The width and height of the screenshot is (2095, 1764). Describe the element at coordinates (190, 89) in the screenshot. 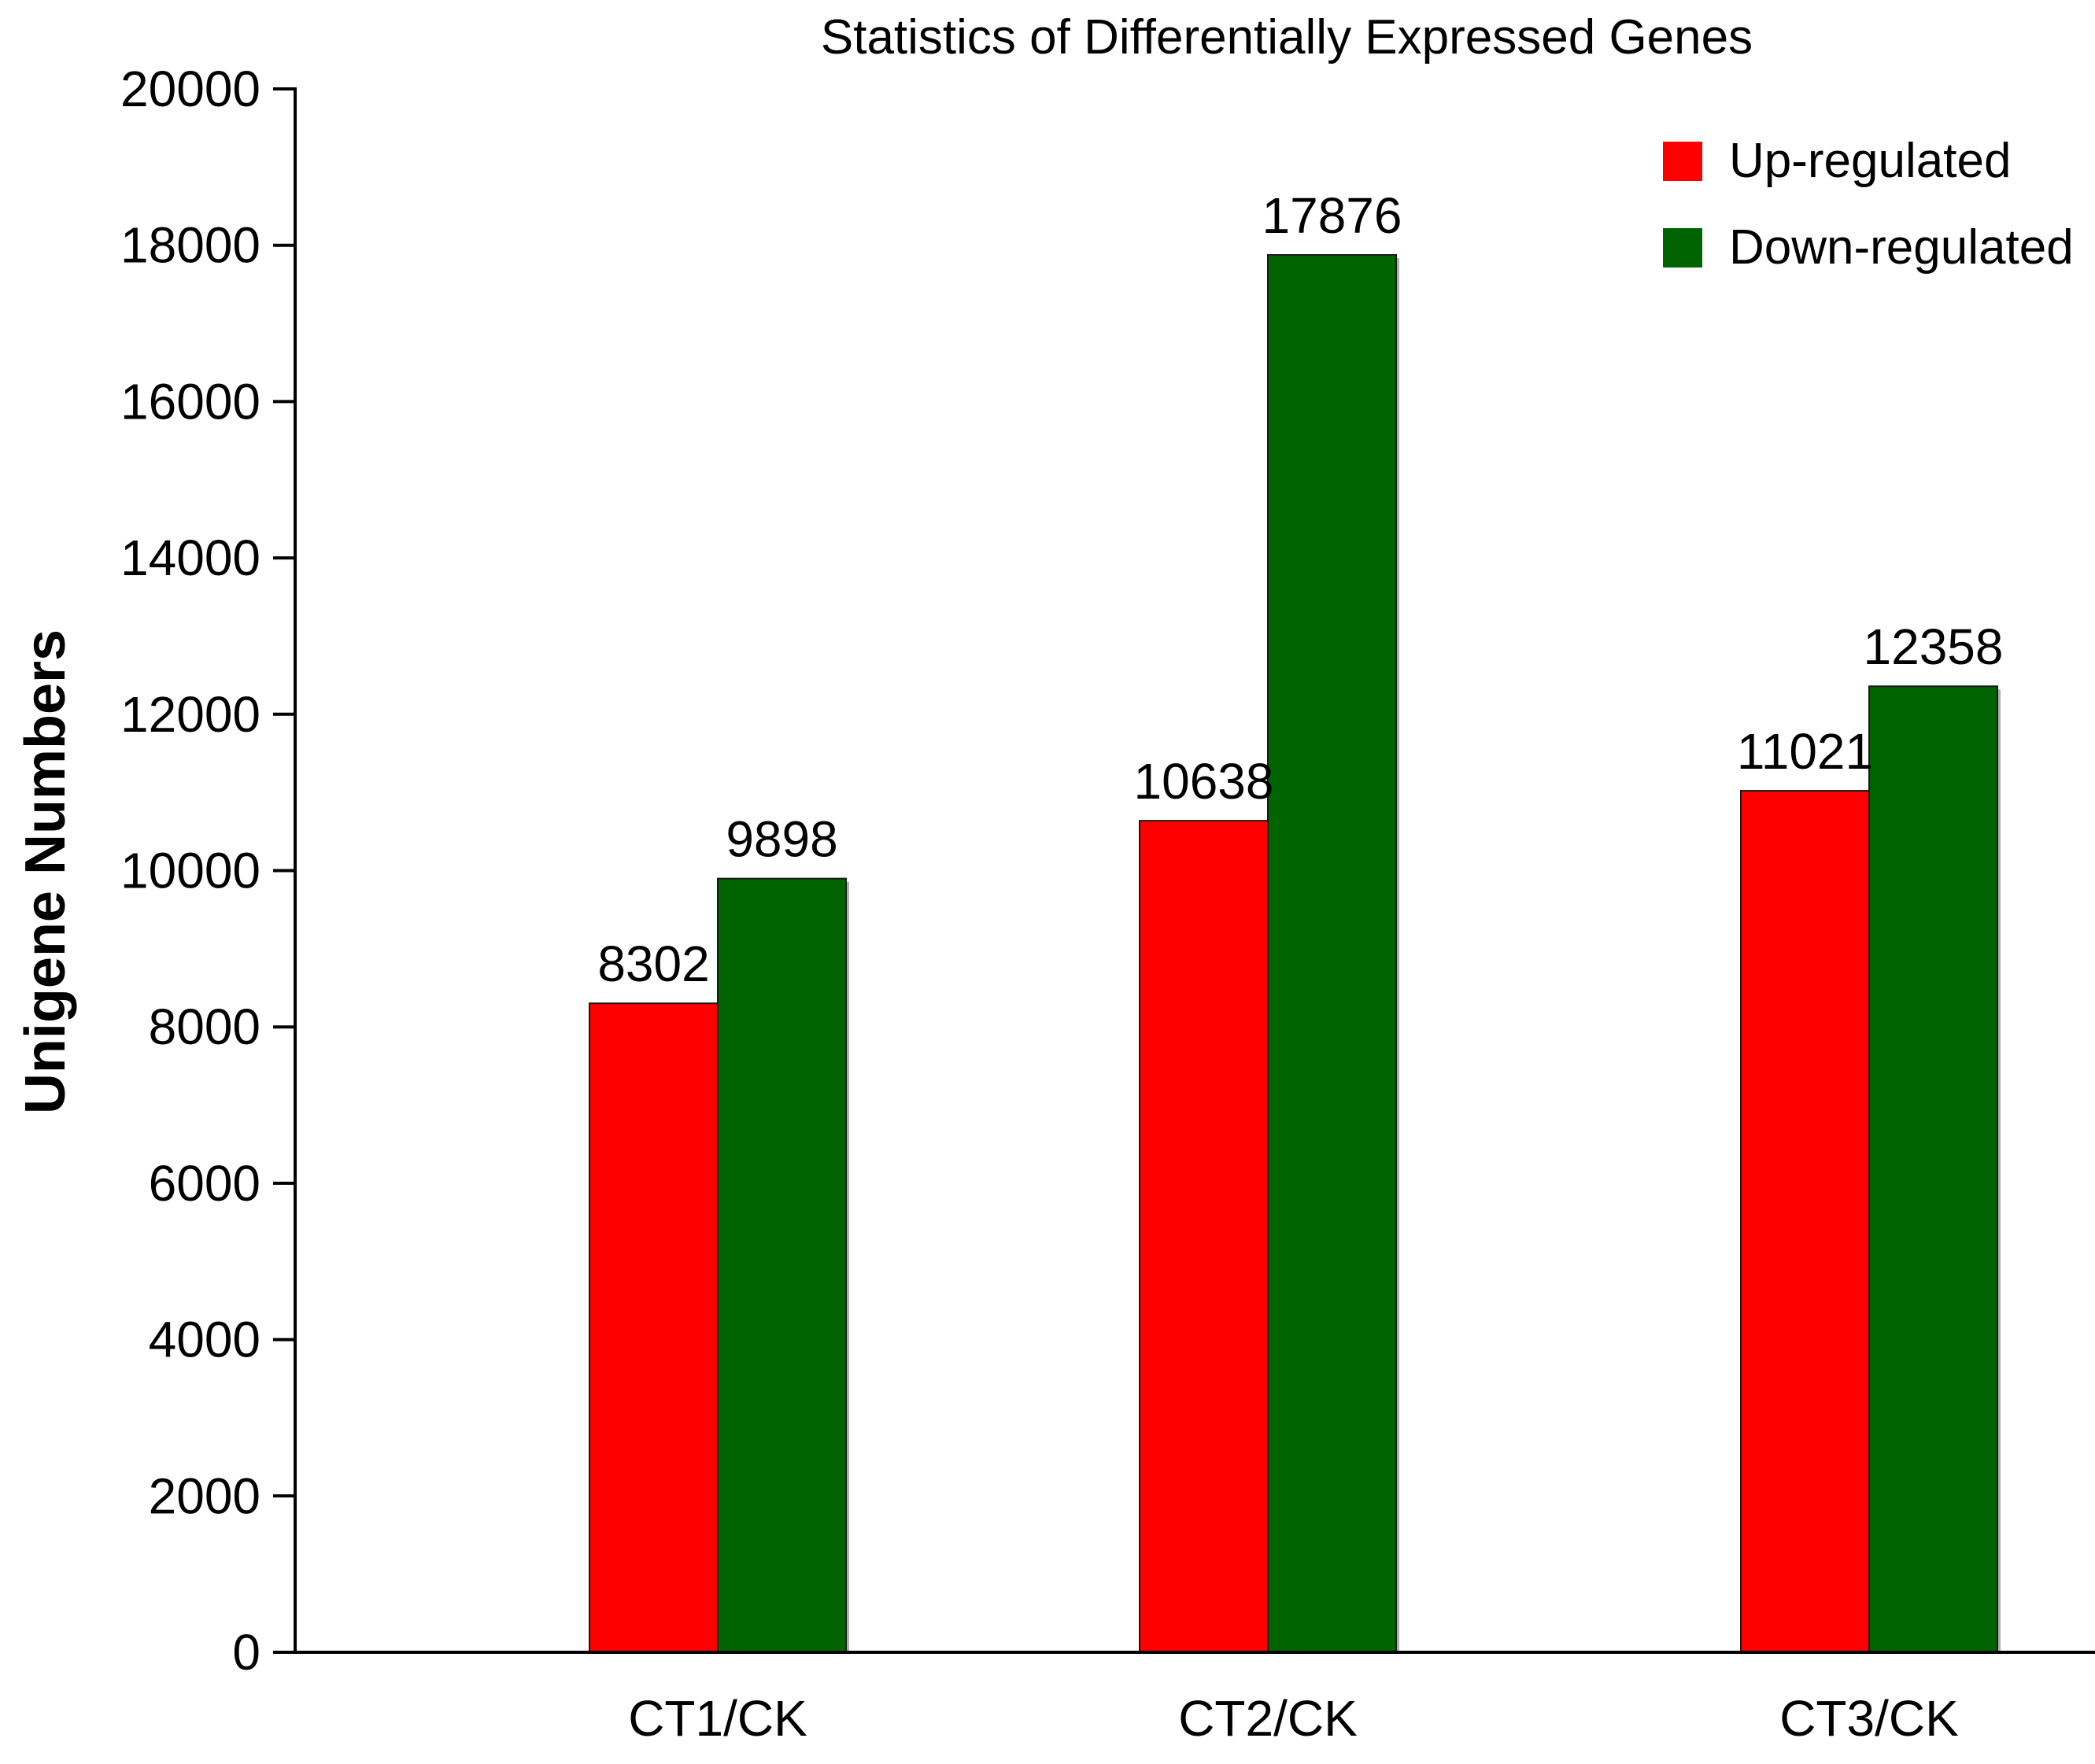

I see `y-tick-label: 20000` at that location.